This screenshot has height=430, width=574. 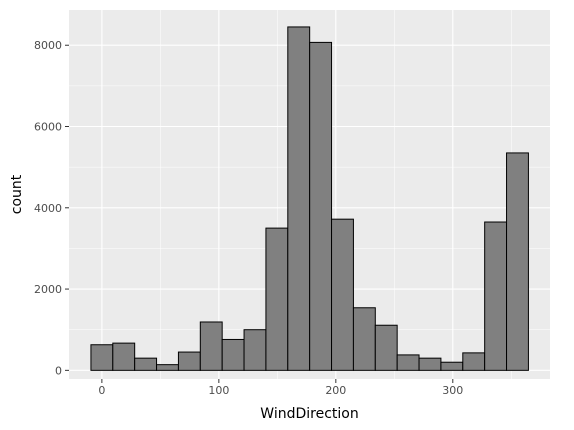 I want to click on y-tick-label: 4000, so click(x=48, y=208).